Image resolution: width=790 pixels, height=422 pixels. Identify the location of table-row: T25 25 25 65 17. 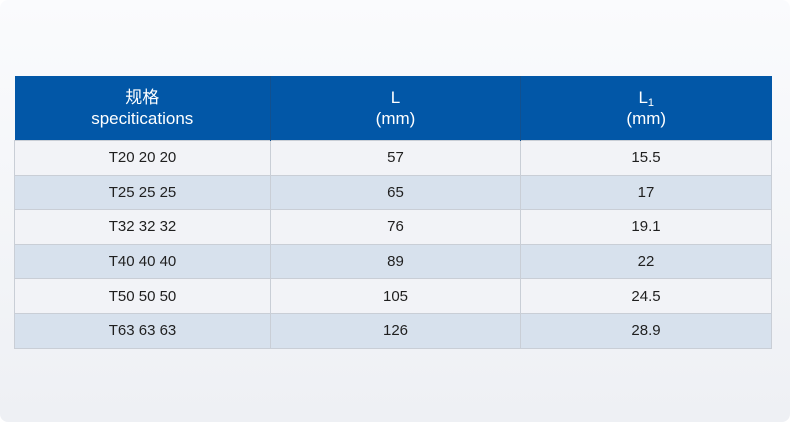
(393, 192).